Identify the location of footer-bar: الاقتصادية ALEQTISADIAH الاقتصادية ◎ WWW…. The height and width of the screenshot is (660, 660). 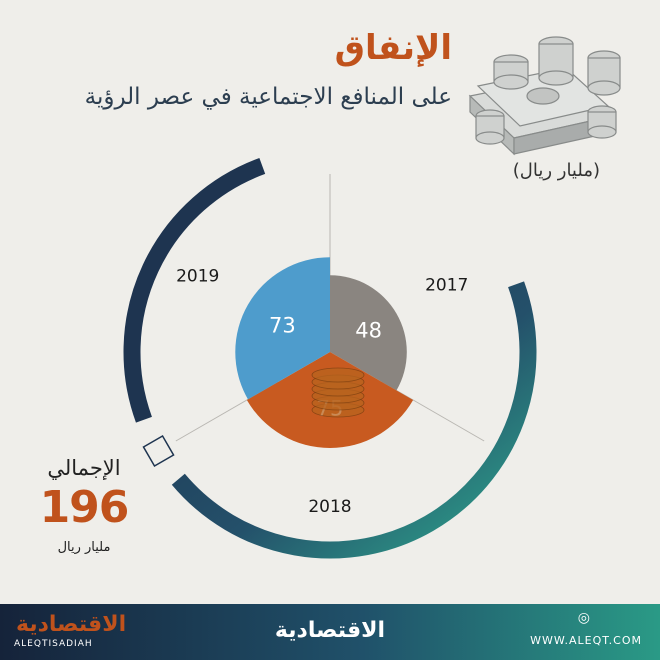
(330, 632).